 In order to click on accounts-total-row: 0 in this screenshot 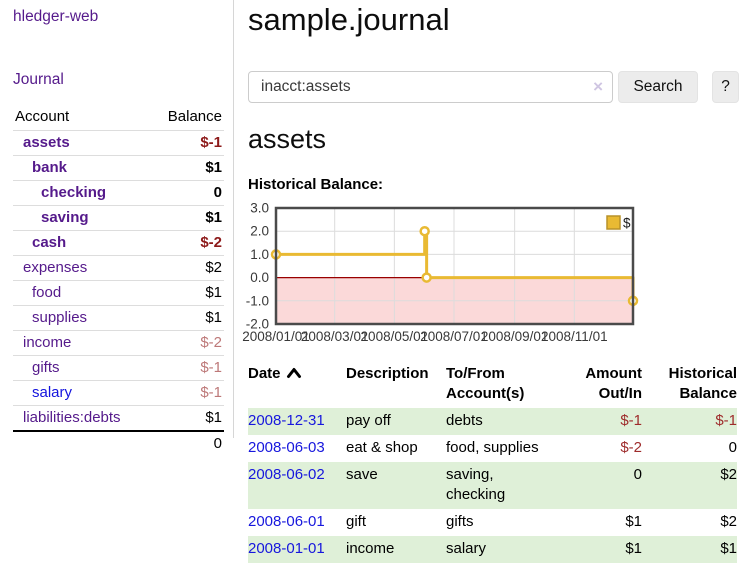, I will do `click(118, 443)`.